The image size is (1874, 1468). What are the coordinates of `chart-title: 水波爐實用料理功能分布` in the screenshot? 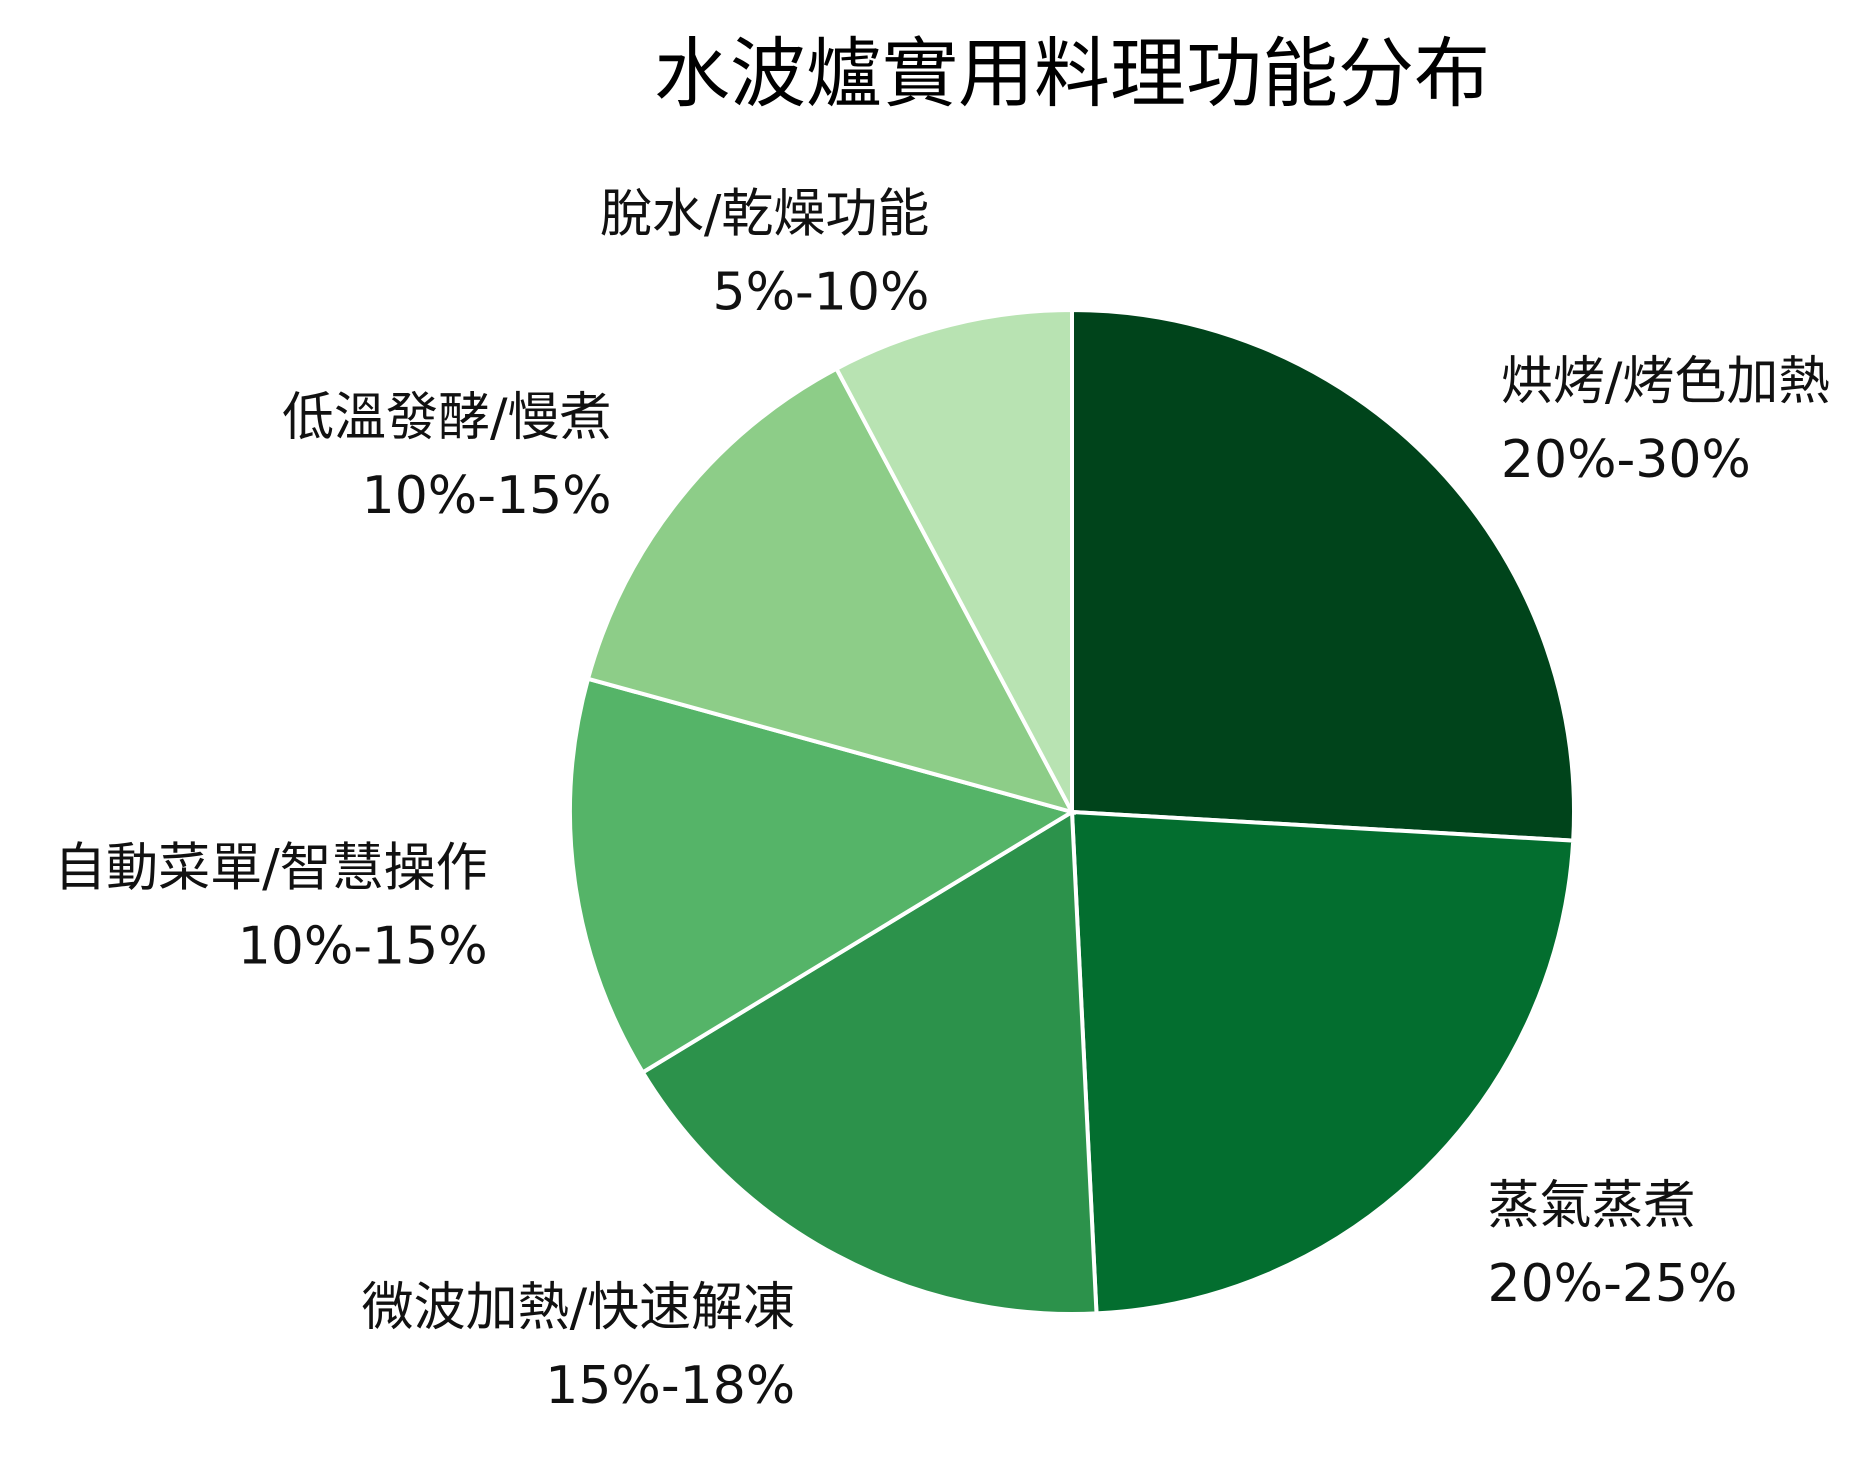 It's located at (1072, 73).